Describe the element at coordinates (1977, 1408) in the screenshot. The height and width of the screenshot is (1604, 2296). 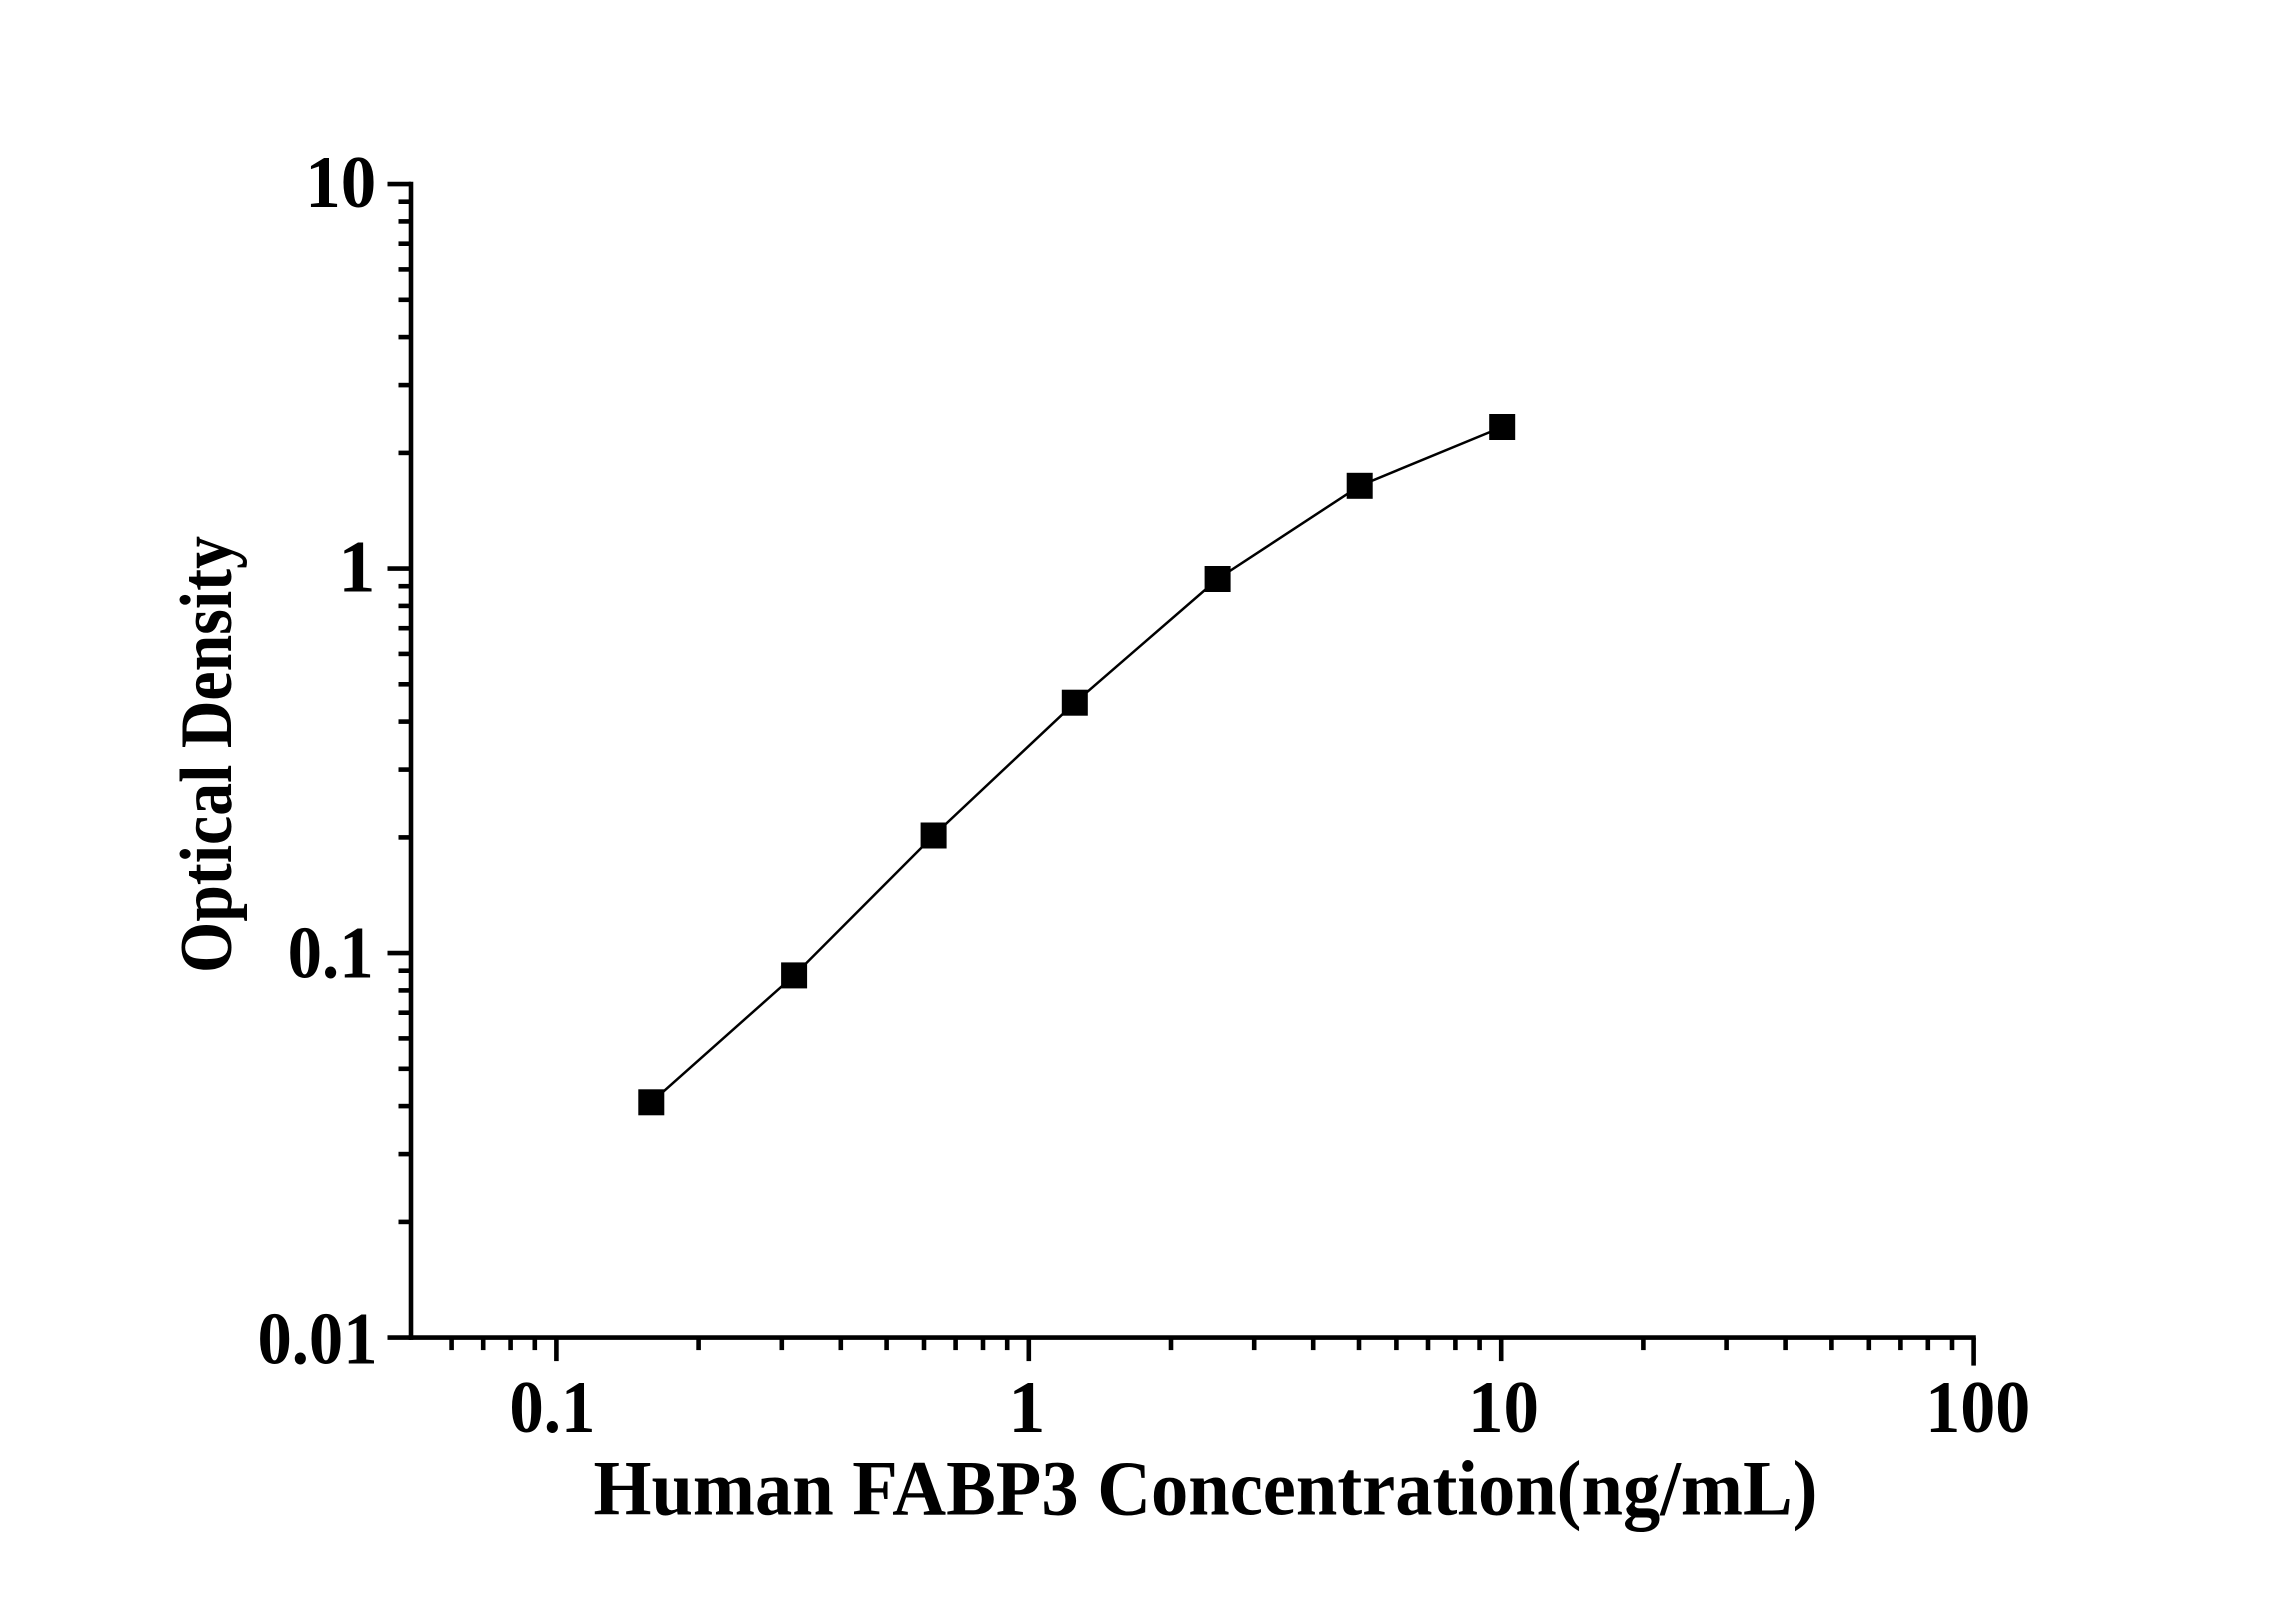
I see `svg-text: 100` at that location.